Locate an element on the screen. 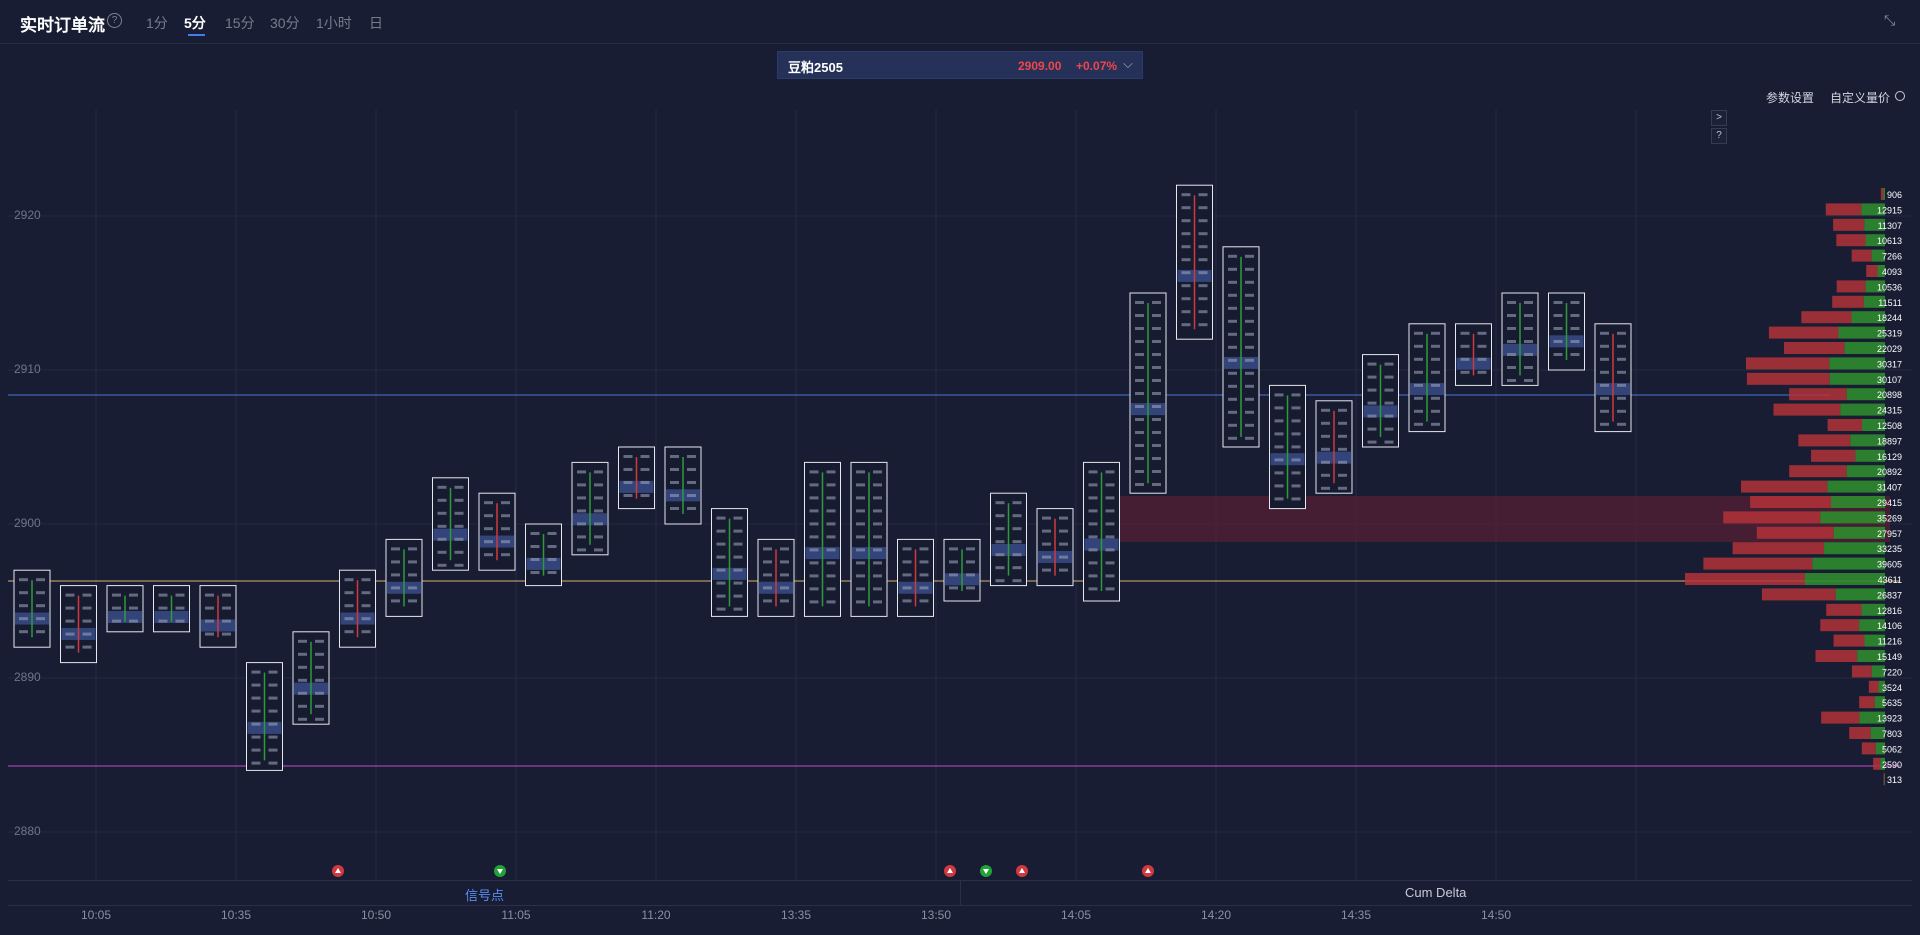 The image size is (1920, 935). expand-button: > is located at coordinates (1719, 118).